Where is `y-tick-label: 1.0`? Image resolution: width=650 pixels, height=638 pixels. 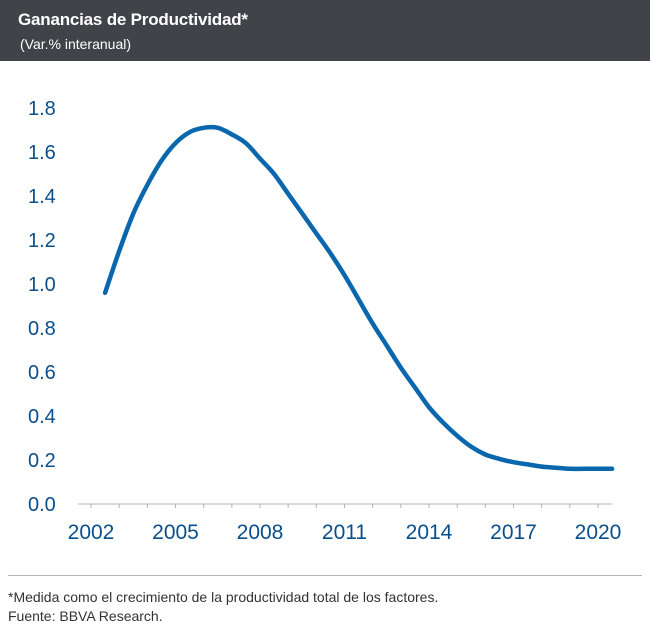 y-tick-label: 1.0 is located at coordinates (42, 285).